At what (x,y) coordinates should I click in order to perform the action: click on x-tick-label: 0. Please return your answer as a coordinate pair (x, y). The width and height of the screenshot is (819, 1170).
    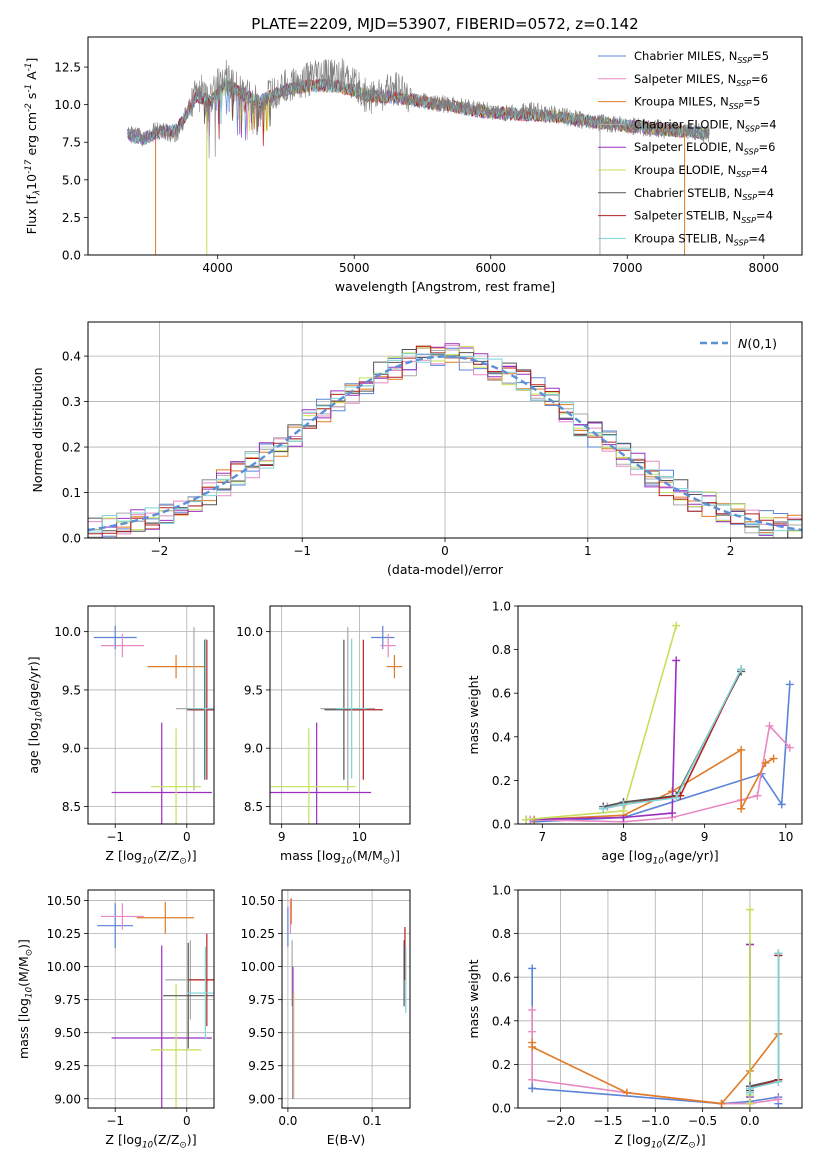
    Looking at the image, I should click on (445, 551).